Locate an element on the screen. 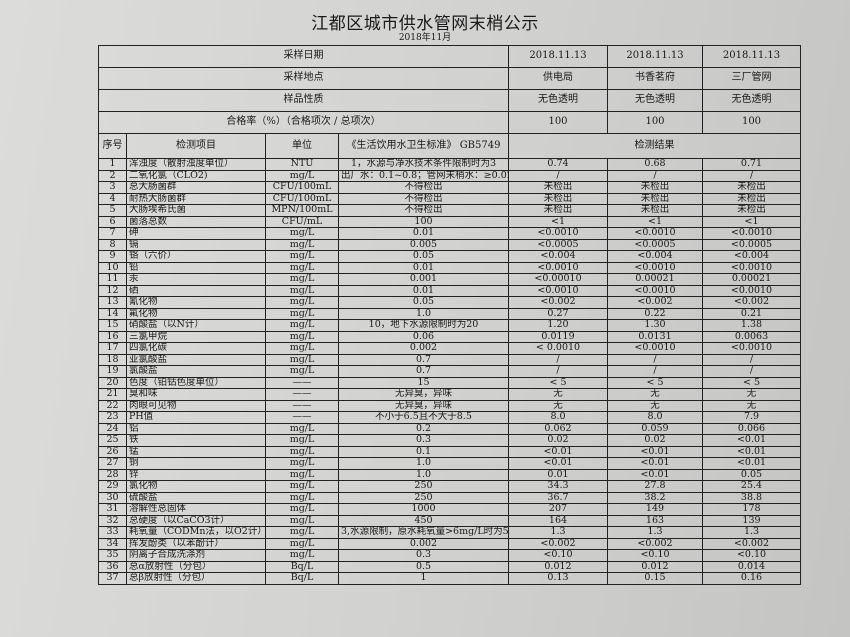 The width and height of the screenshot is (850, 637). table-row: 35 阴离子合成洗涤剂 mg/L 0.3 <0.10 <0.10 <0.10 is located at coordinates (449, 555).